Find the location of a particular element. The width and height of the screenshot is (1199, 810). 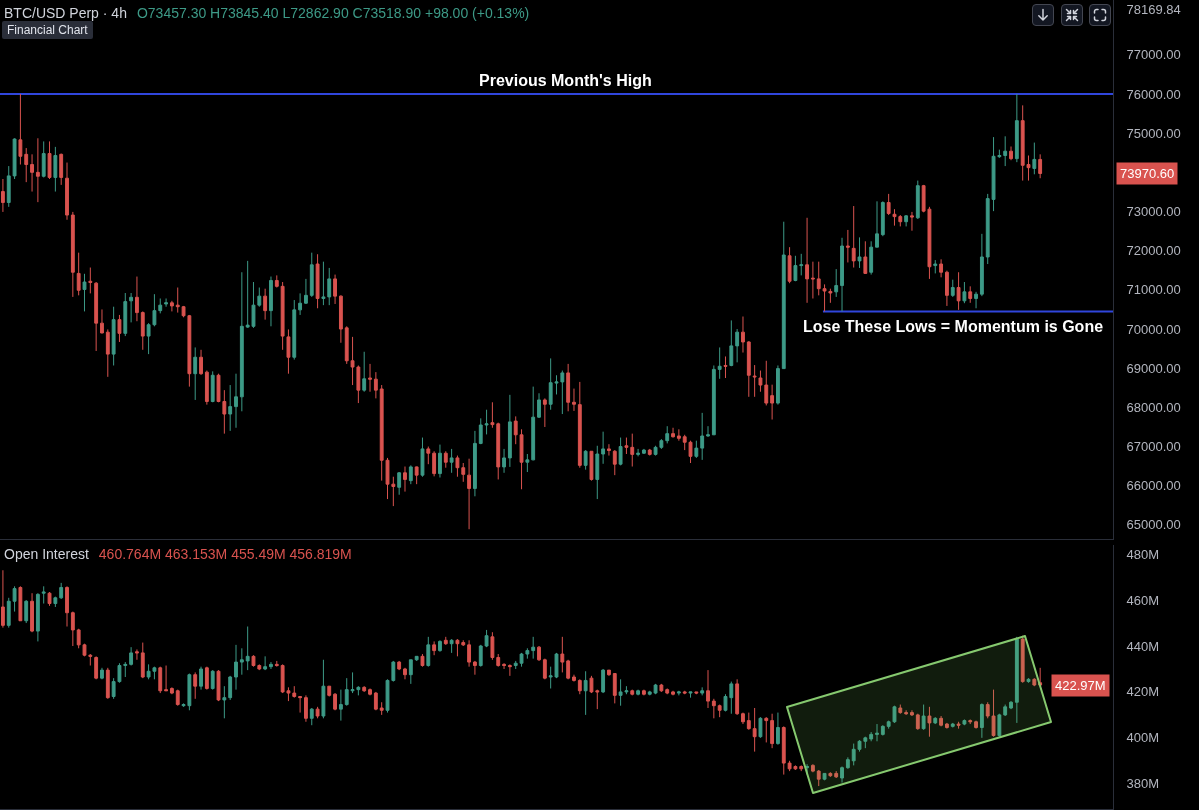

y-tick-label: 67000.00 is located at coordinates (1153, 447).